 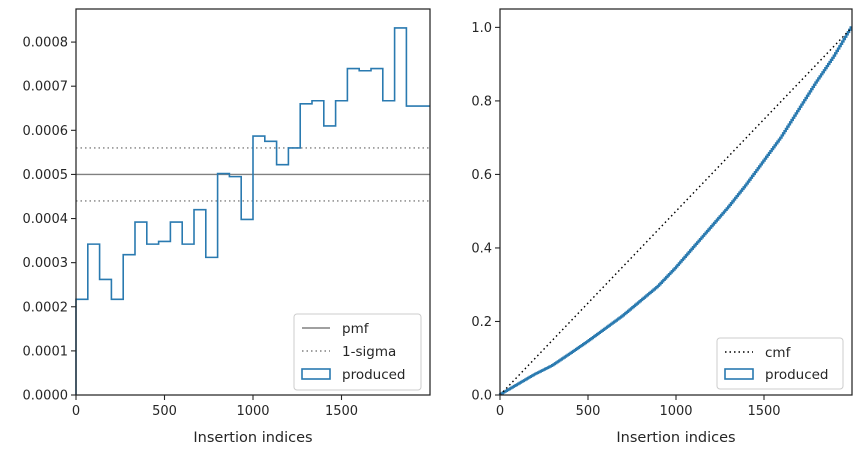 I want to click on right-x-tick-label: 1500, so click(x=763, y=411).